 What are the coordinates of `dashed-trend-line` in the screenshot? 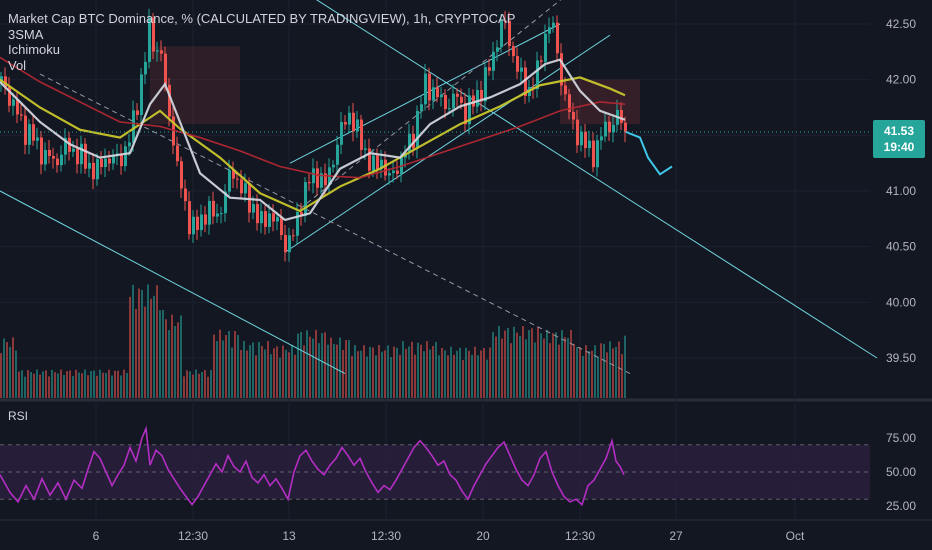 It's located at (430, 105).